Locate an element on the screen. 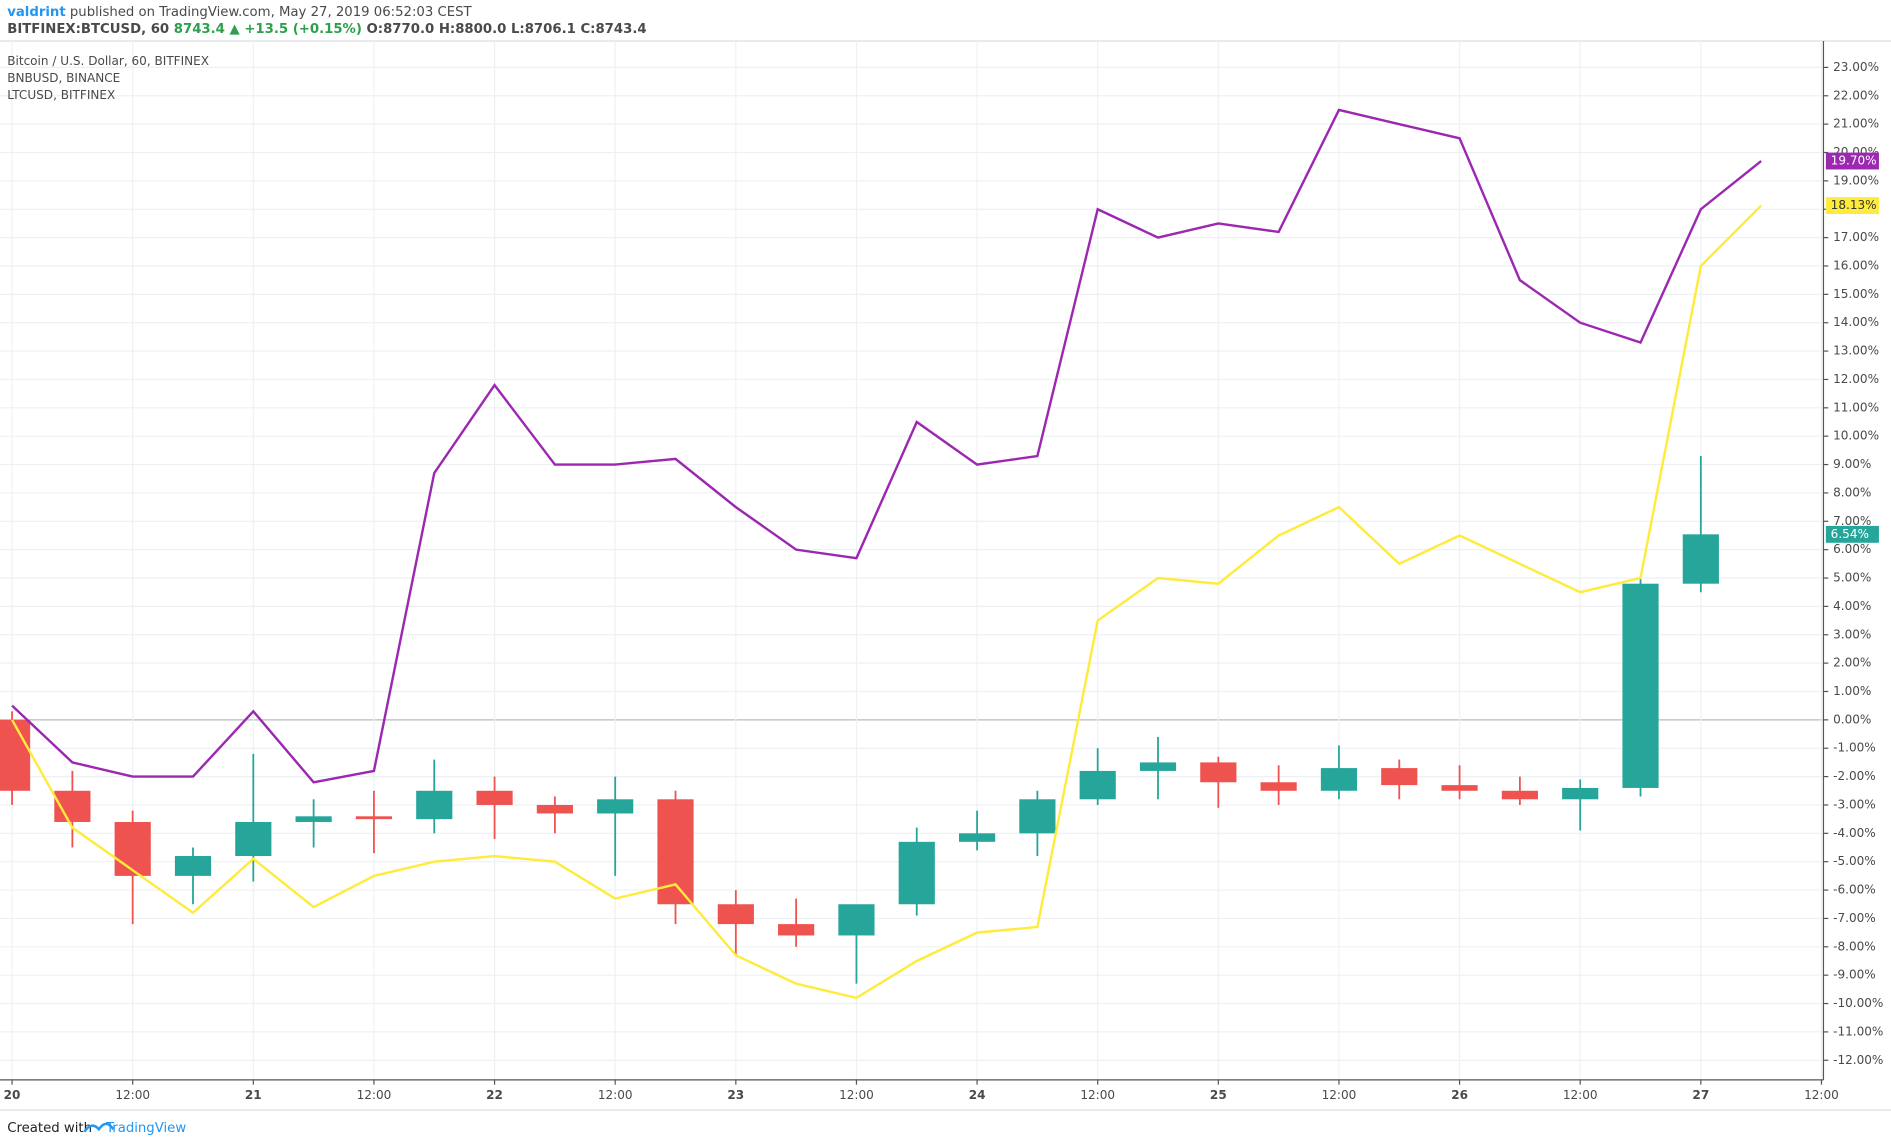 Image resolution: width=1891 pixels, height=1145 pixels. y-tick-label: 9.00% is located at coordinates (1852, 464).